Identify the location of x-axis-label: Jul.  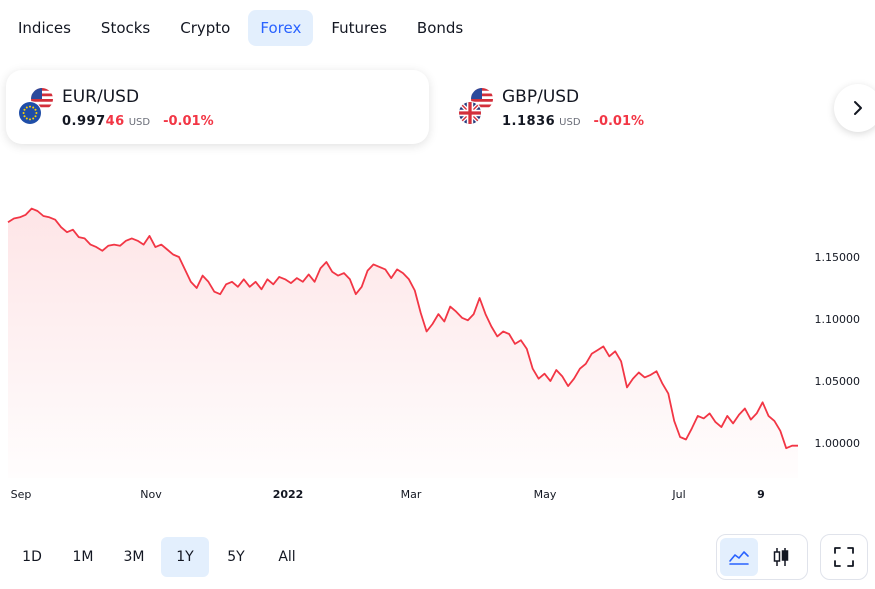
(678, 494).